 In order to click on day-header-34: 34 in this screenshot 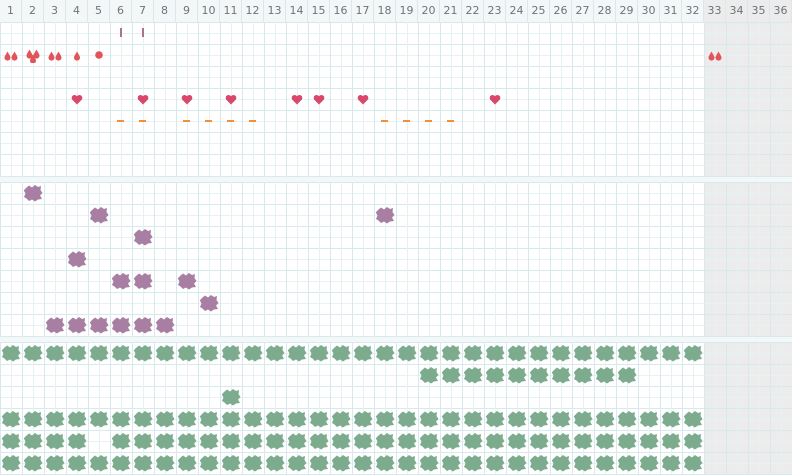, I will do `click(737, 11)`.